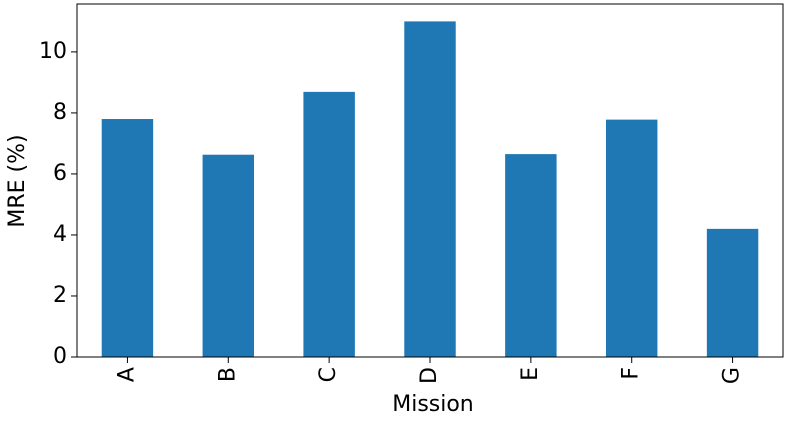 This screenshot has width=793, height=423. I want to click on y-tick-label: 0, so click(60, 356).